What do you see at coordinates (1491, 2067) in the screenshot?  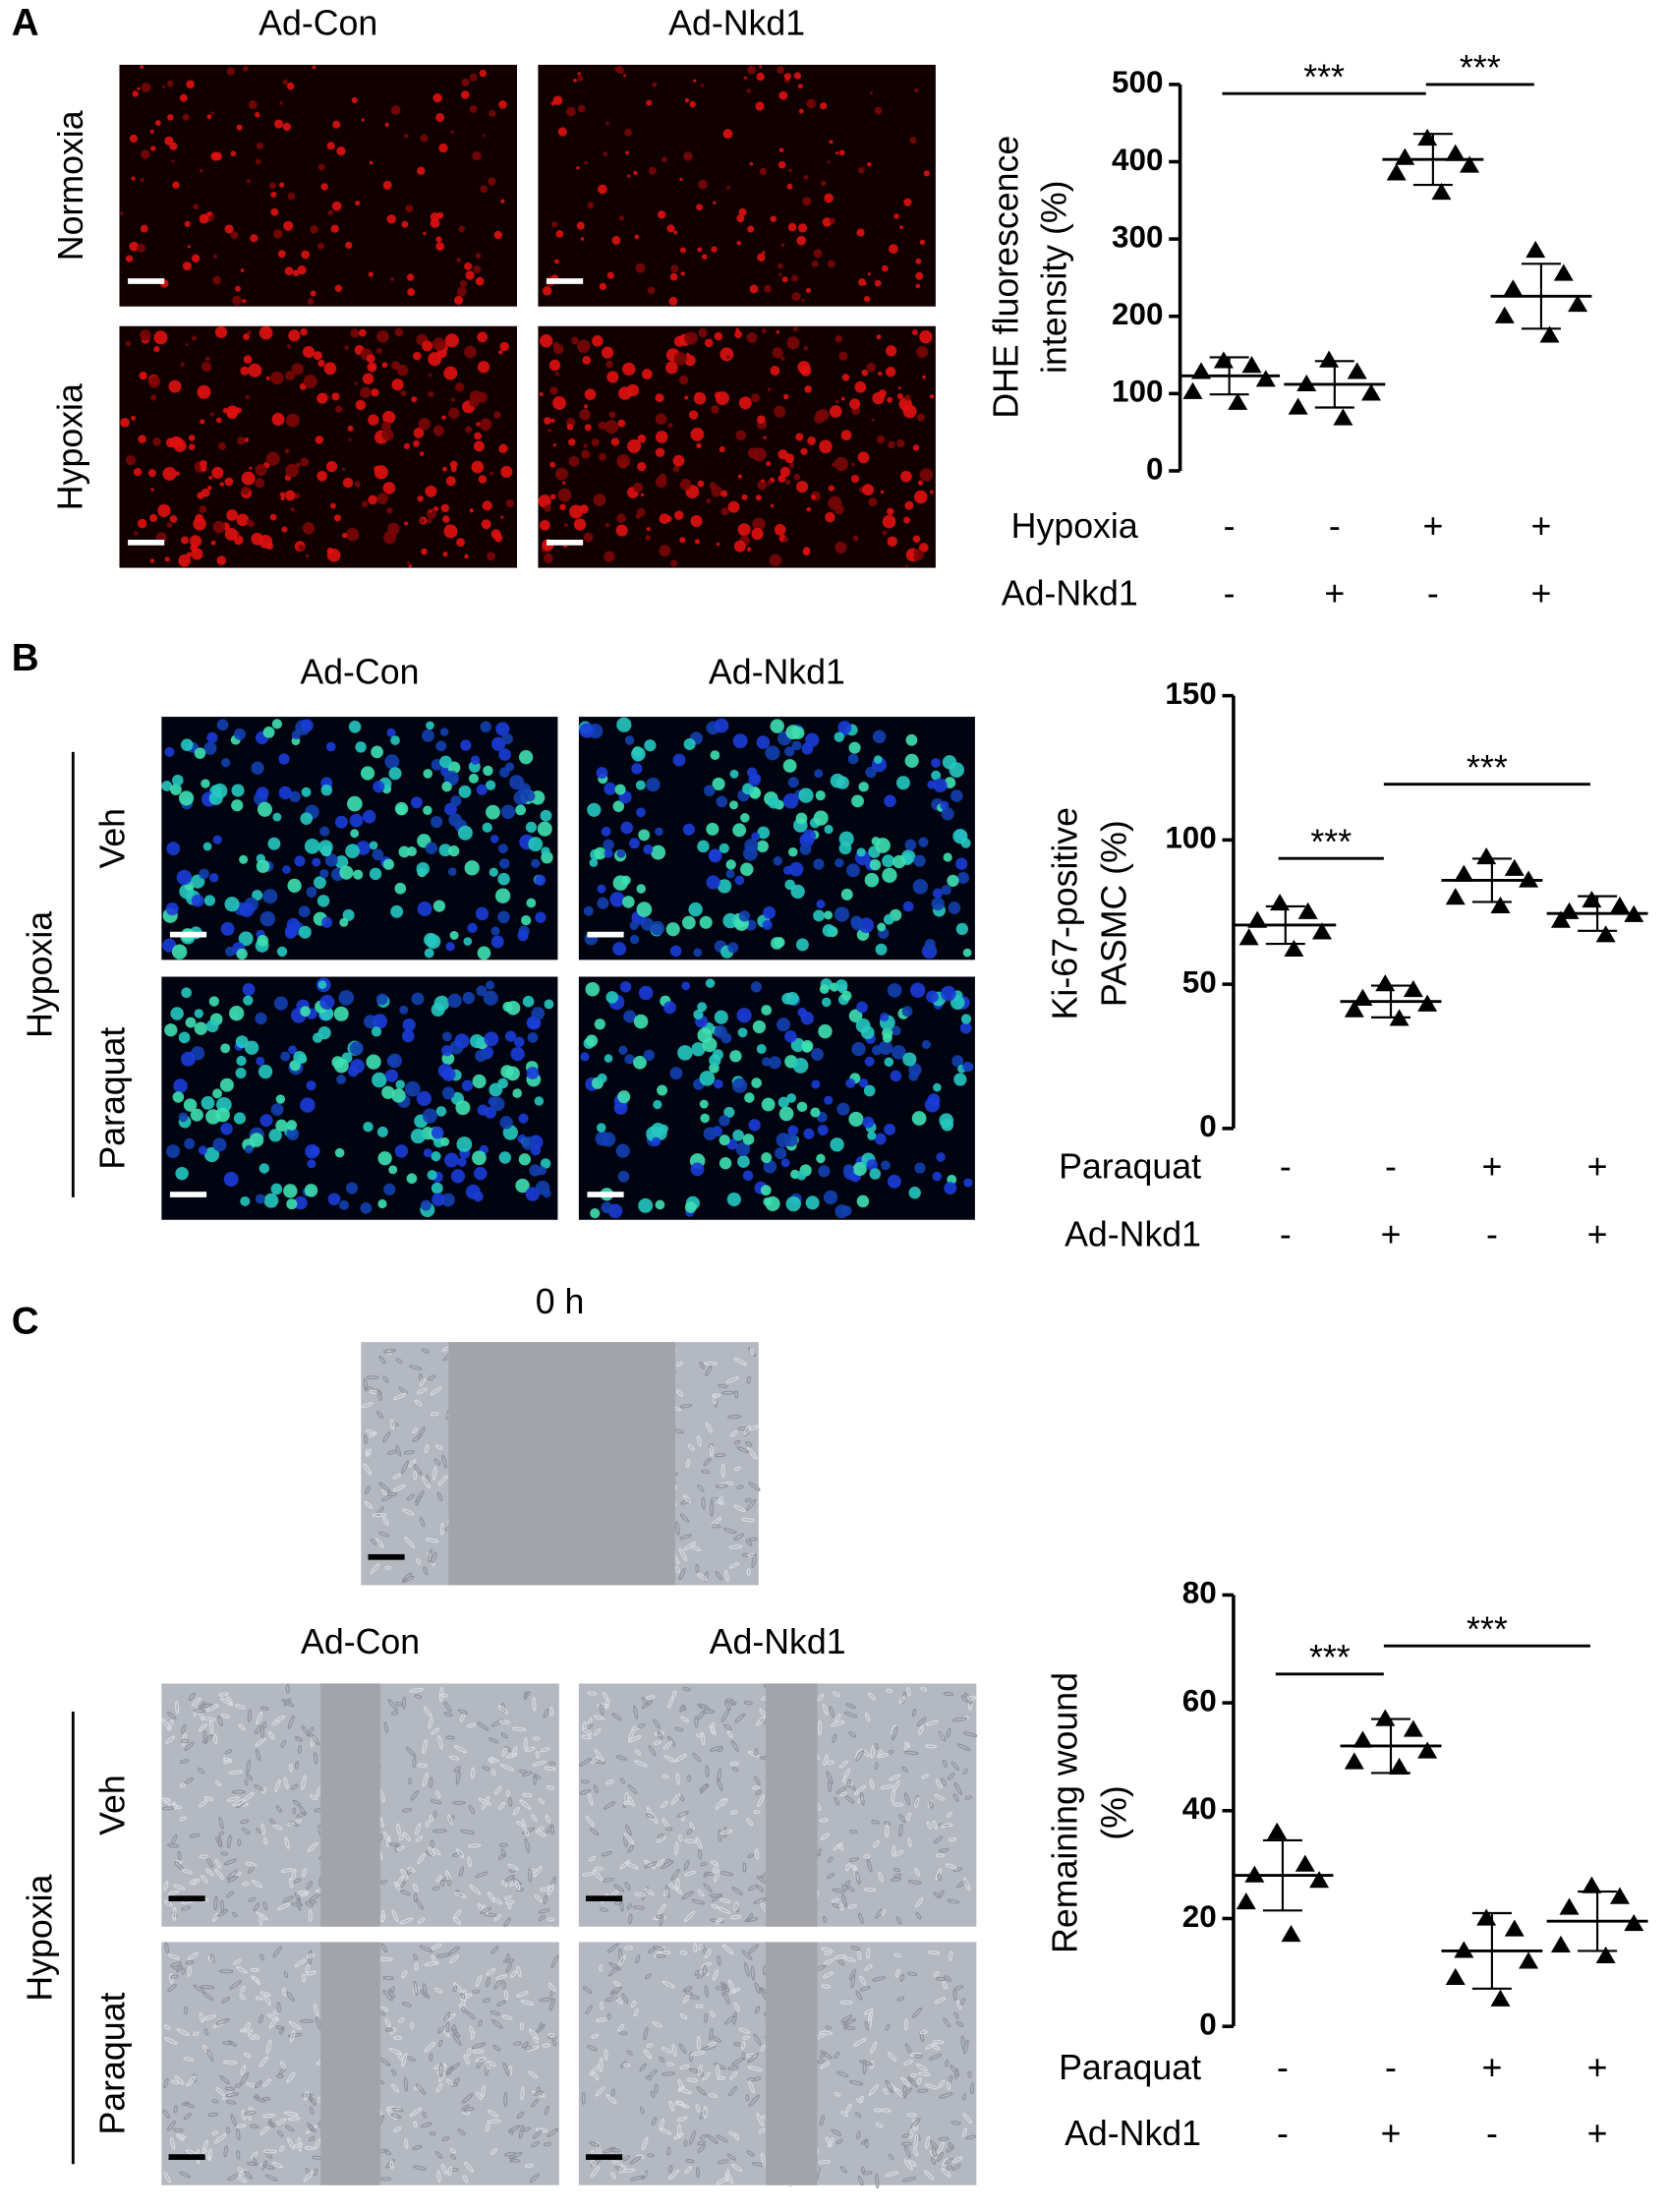 I see `factor-level: +` at bounding box center [1491, 2067].